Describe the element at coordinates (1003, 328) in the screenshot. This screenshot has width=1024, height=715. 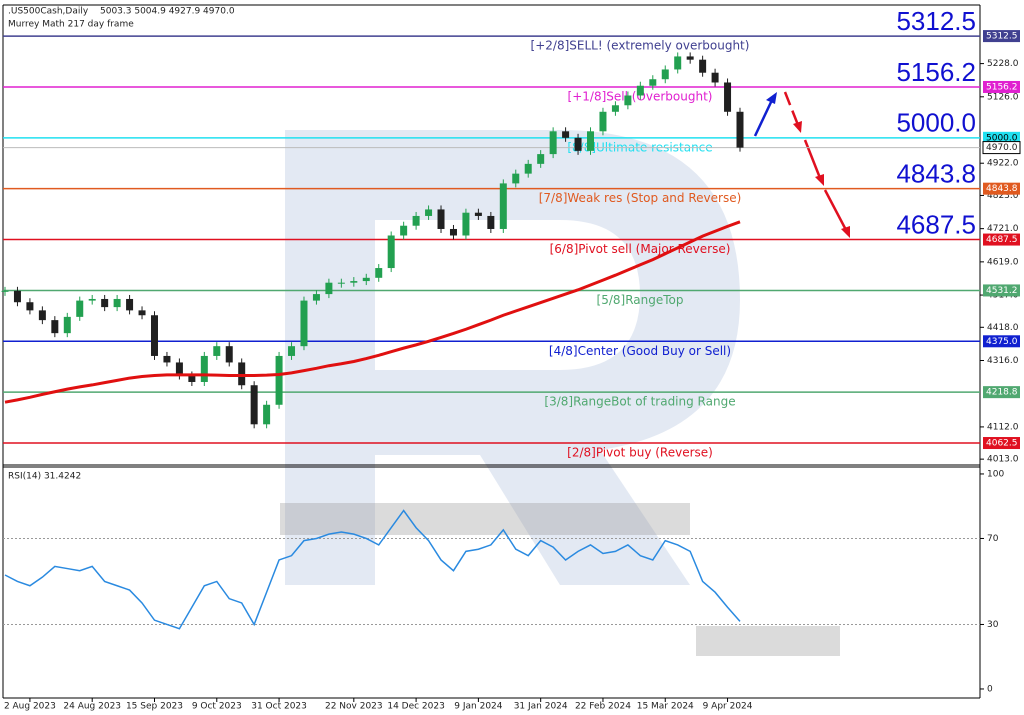
I see `y-tick-label: 4418.0` at that location.